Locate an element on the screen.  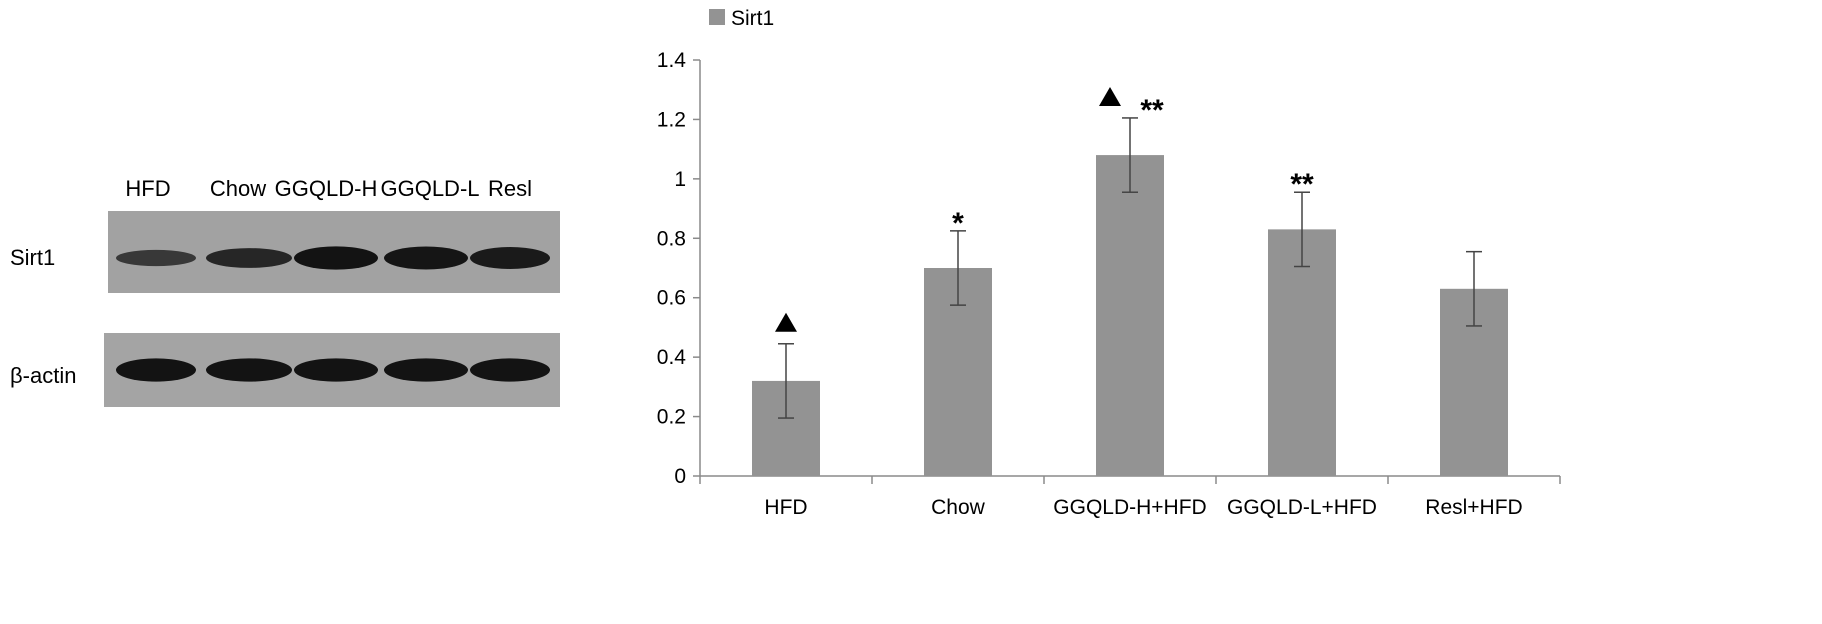
x-axis: HFD Chow GGQLD-H+HFD GGQLD-L+HFD Resl+HFD is located at coordinates (1130, 497).